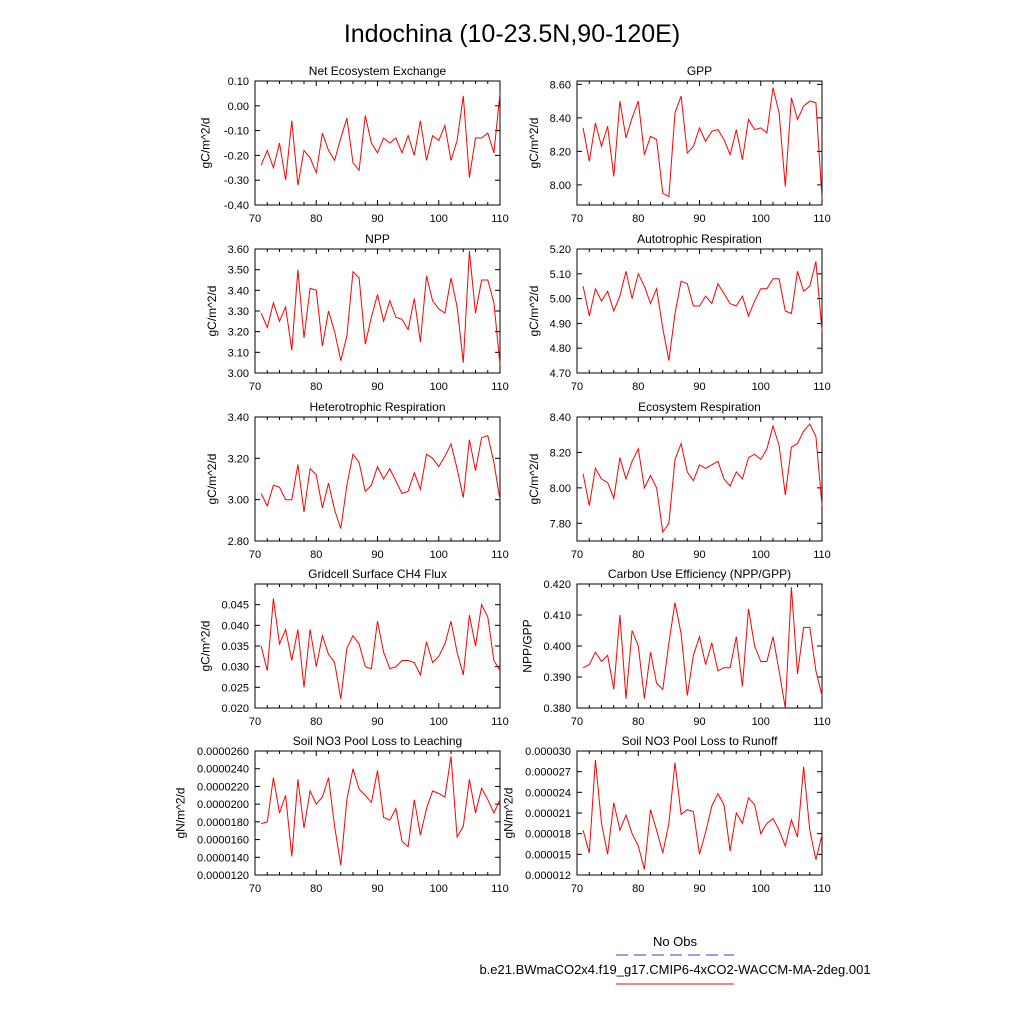 This screenshot has width=1024, height=1024. I want to click on y-tick-label: 5.10, so click(560, 275).